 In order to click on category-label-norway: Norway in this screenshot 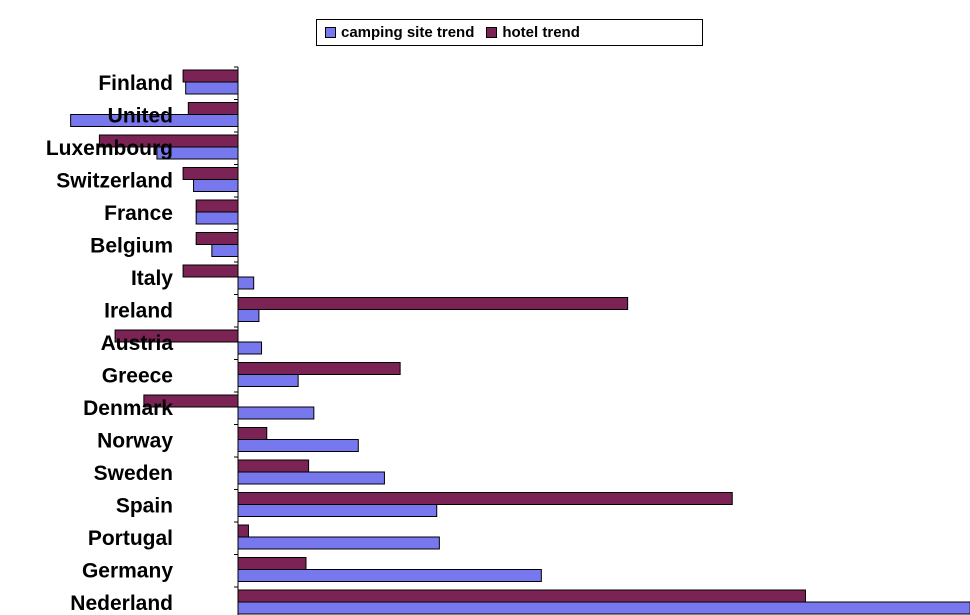, I will do `click(135, 441)`.